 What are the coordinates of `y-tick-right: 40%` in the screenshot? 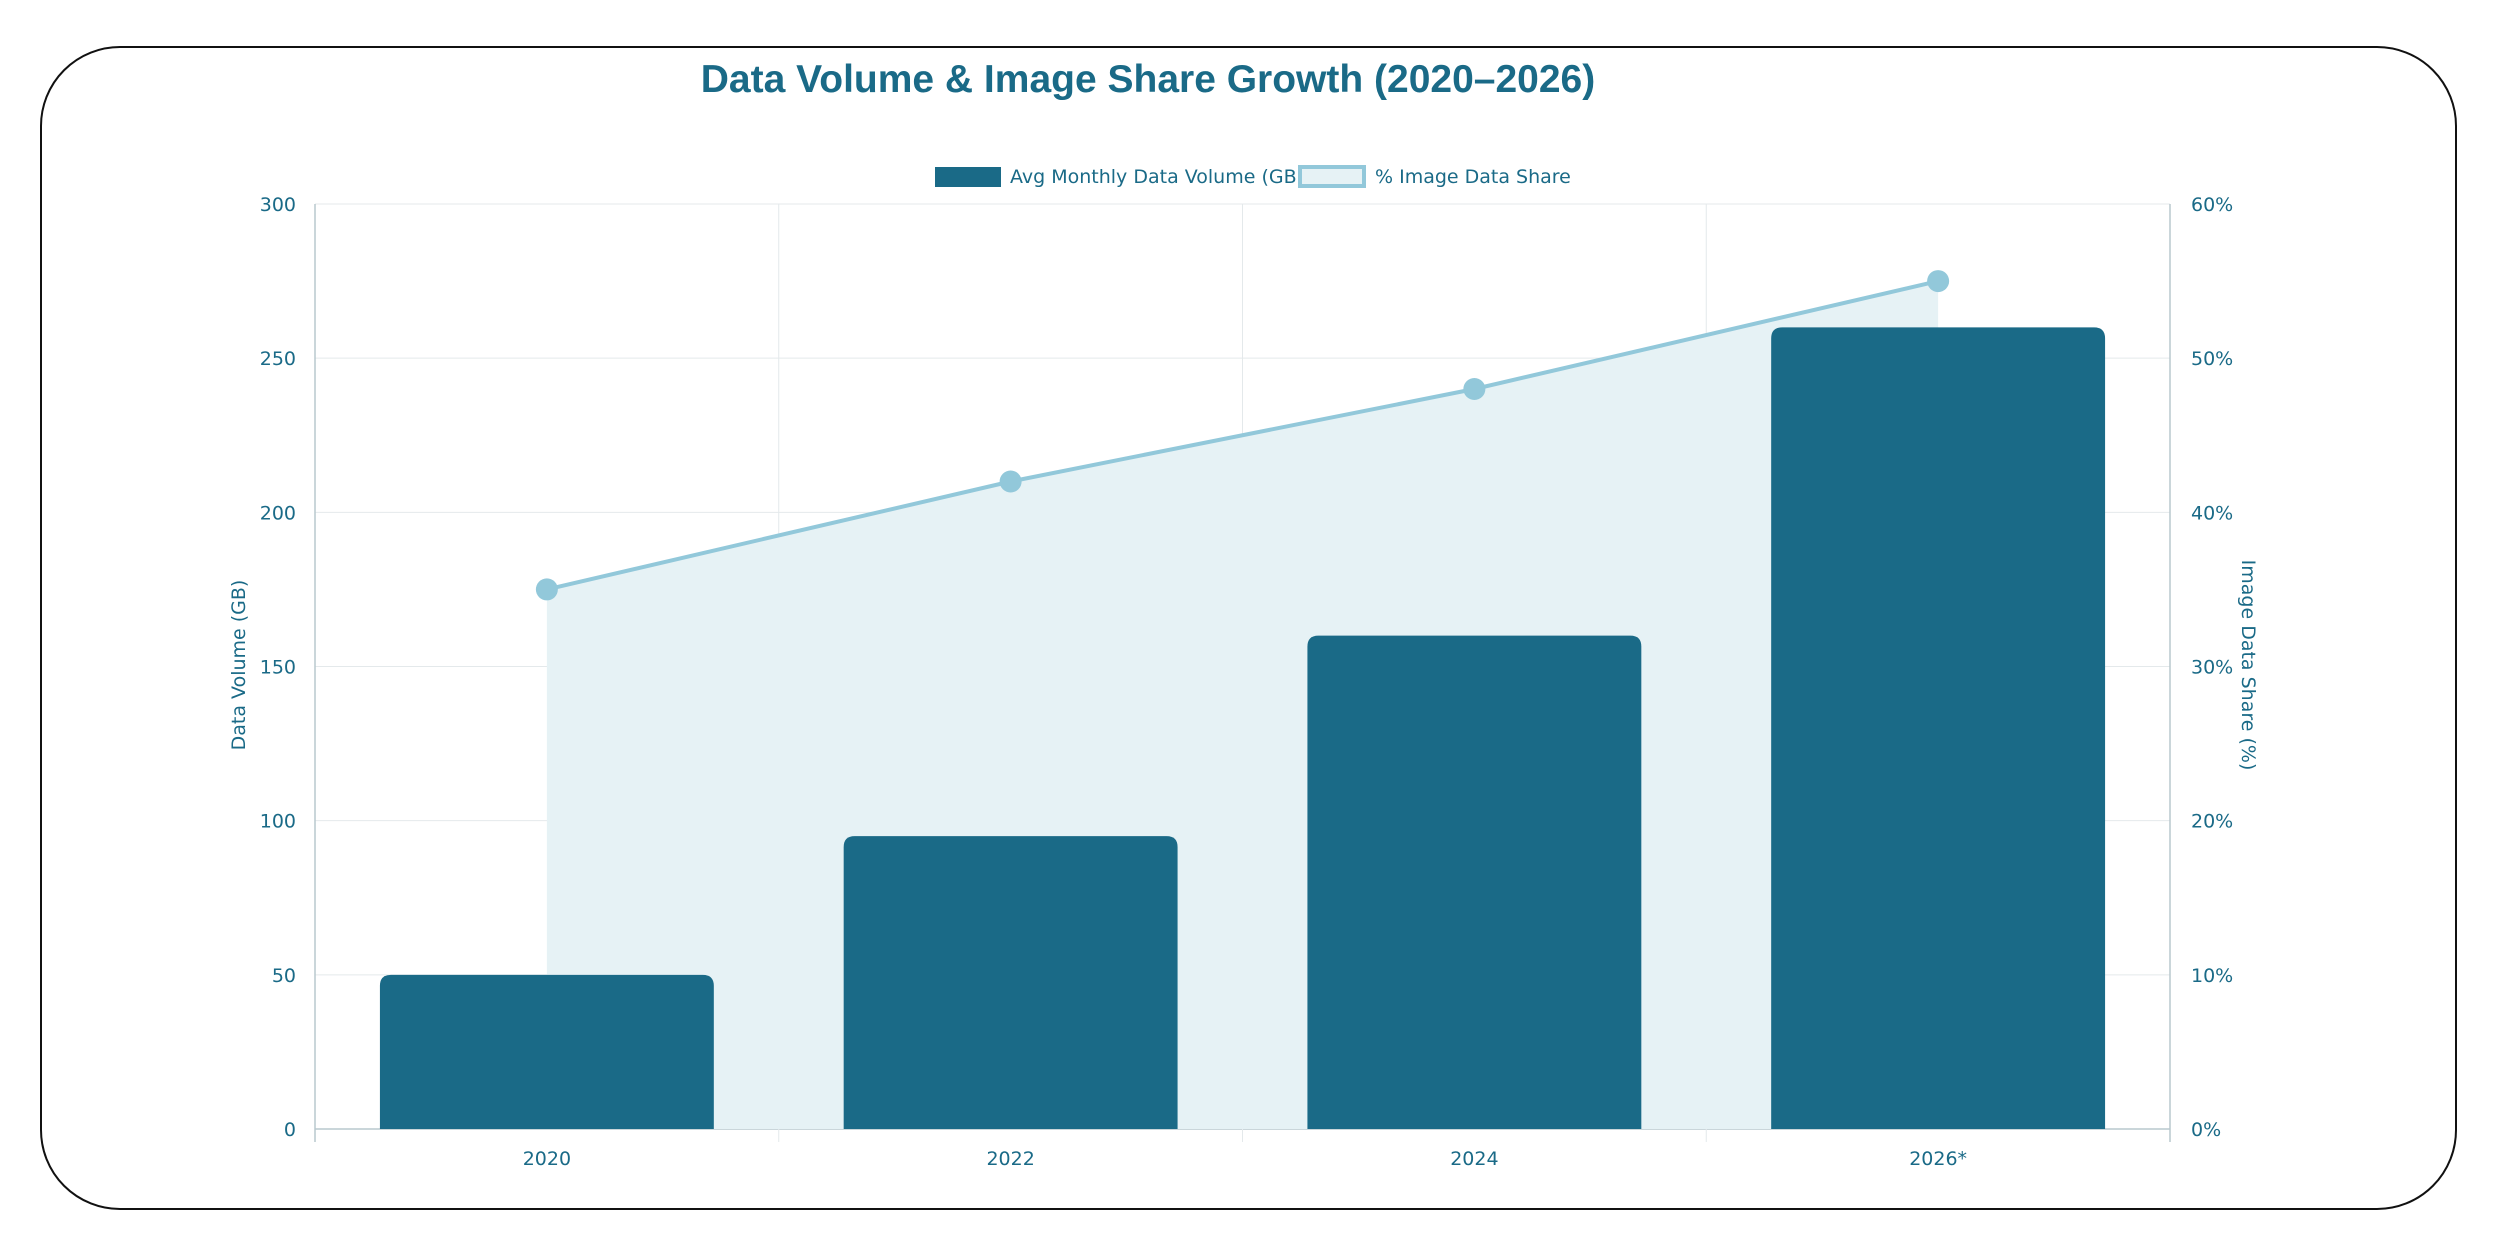 It's located at (2212, 513).